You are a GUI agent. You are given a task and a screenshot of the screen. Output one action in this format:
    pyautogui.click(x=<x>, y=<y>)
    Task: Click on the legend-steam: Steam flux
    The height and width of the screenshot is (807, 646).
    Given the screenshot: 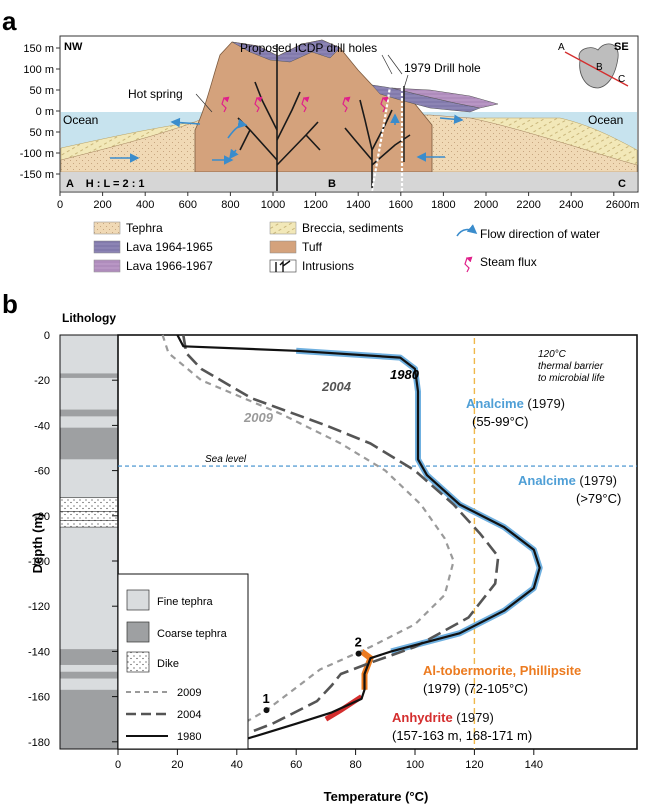 What is the action you would take?
    pyautogui.click(x=508, y=262)
    